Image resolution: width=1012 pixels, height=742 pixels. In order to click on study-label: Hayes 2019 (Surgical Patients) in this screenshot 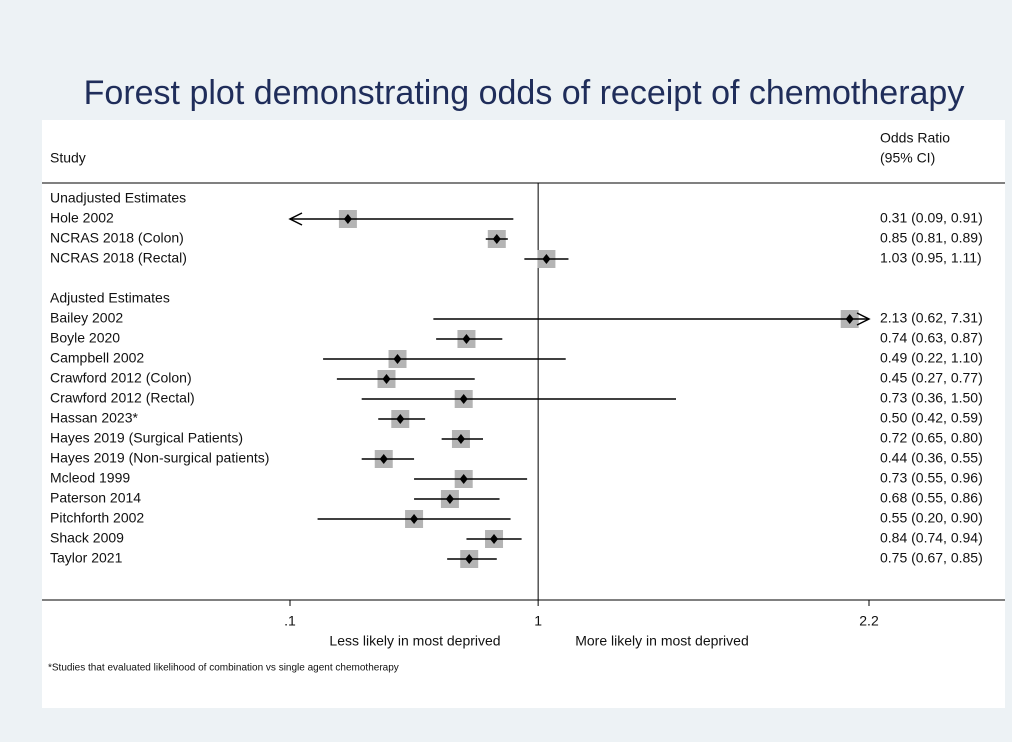, I will do `click(146, 438)`.